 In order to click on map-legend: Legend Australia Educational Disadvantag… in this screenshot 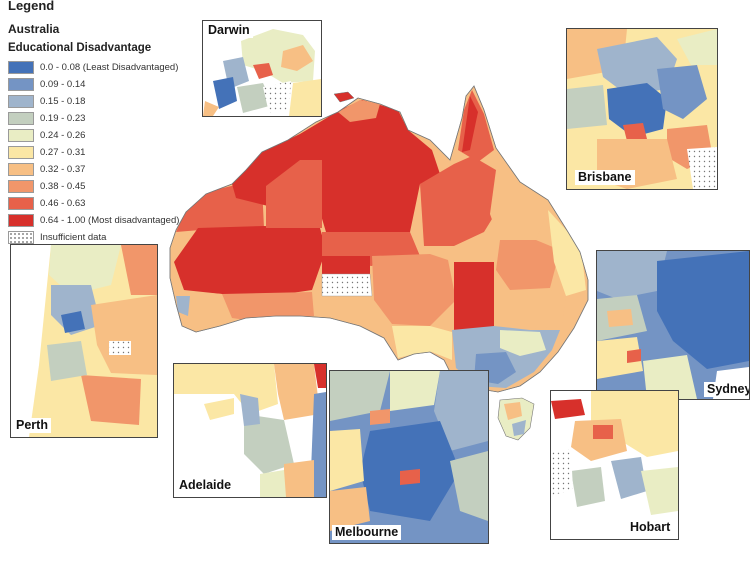, I will do `click(103, 123)`.